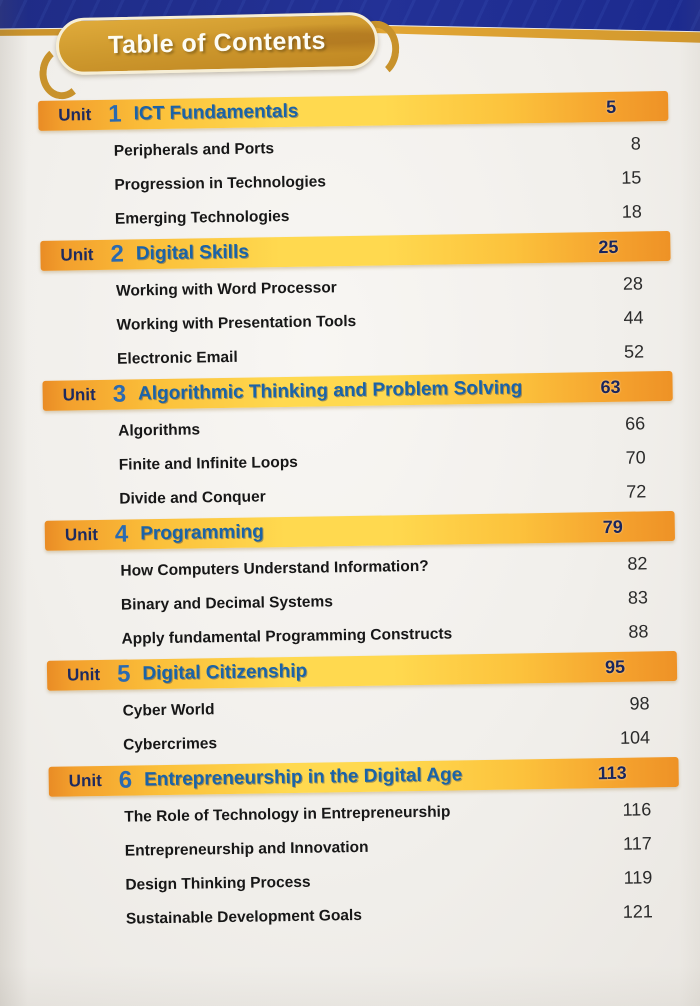  What do you see at coordinates (274, 568) in the screenshot?
I see `topic-title: How Computers Understand Information?` at bounding box center [274, 568].